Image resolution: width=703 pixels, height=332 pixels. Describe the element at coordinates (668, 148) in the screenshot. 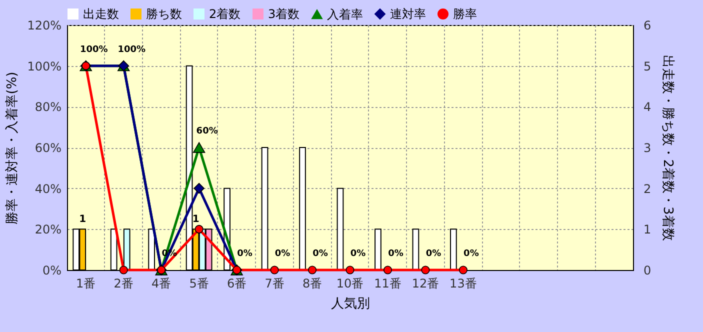

I see `y2-axis-title: 出走数・勝ち数・2着数・3着数` at that location.